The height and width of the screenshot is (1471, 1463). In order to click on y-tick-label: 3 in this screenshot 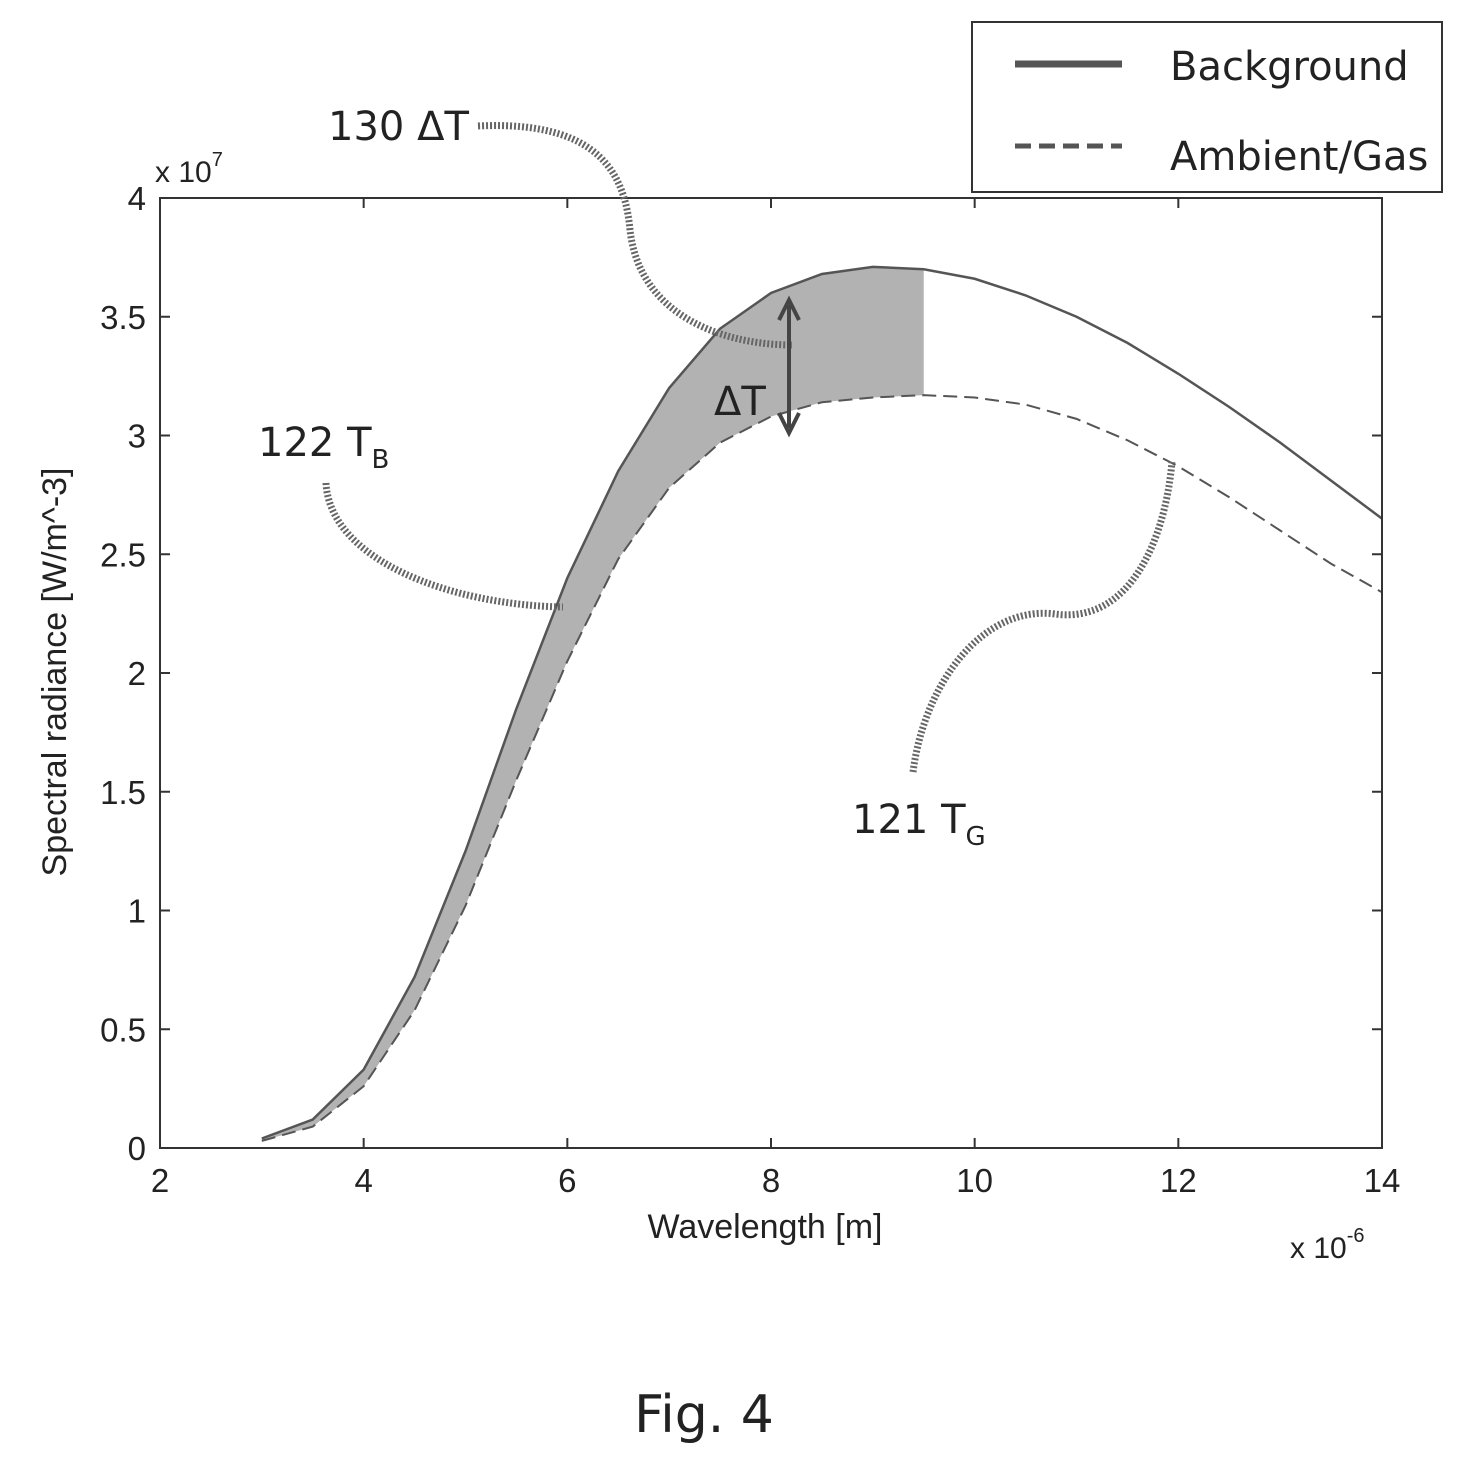, I will do `click(137, 436)`.